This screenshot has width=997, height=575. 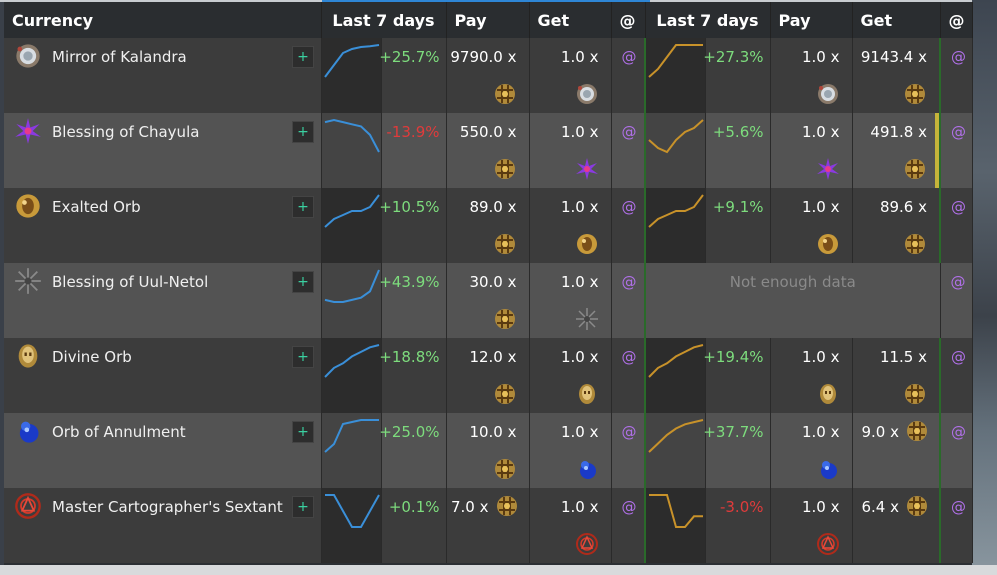 What do you see at coordinates (470, 507) in the screenshot?
I see `left-pay-value: 7.0 x` at bounding box center [470, 507].